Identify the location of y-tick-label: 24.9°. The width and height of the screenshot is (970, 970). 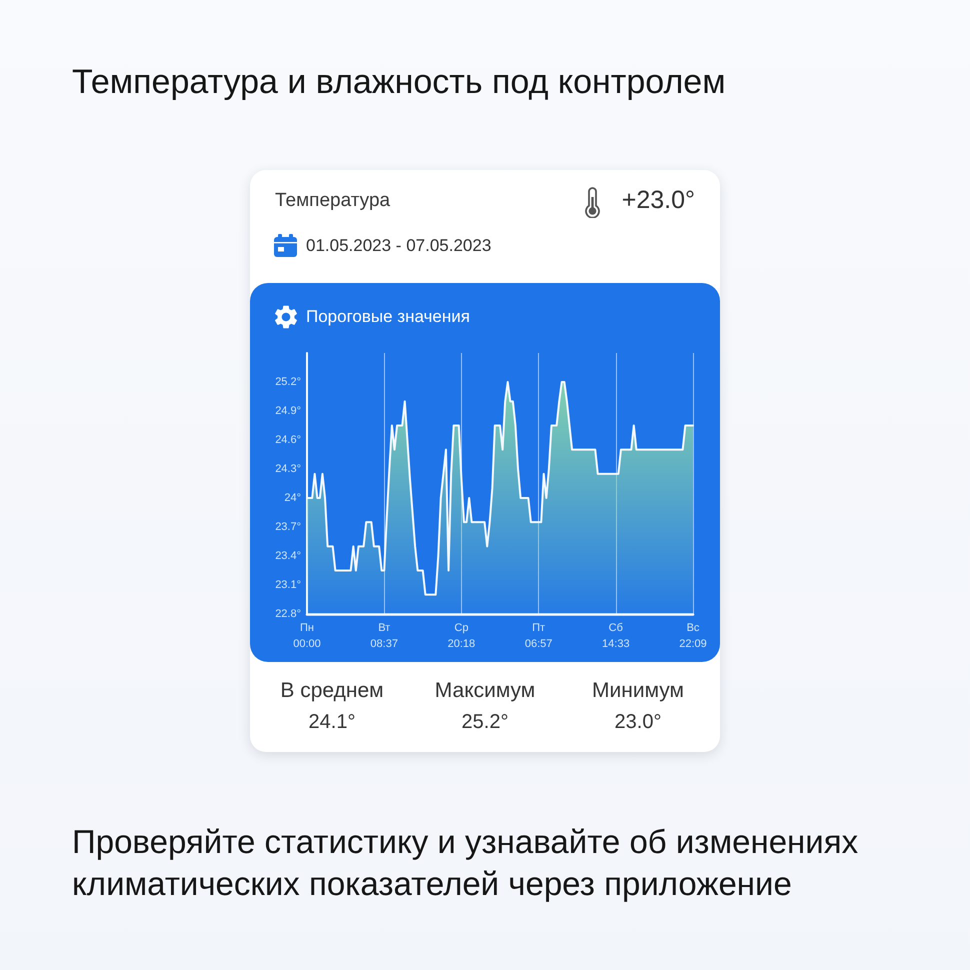
(288, 411).